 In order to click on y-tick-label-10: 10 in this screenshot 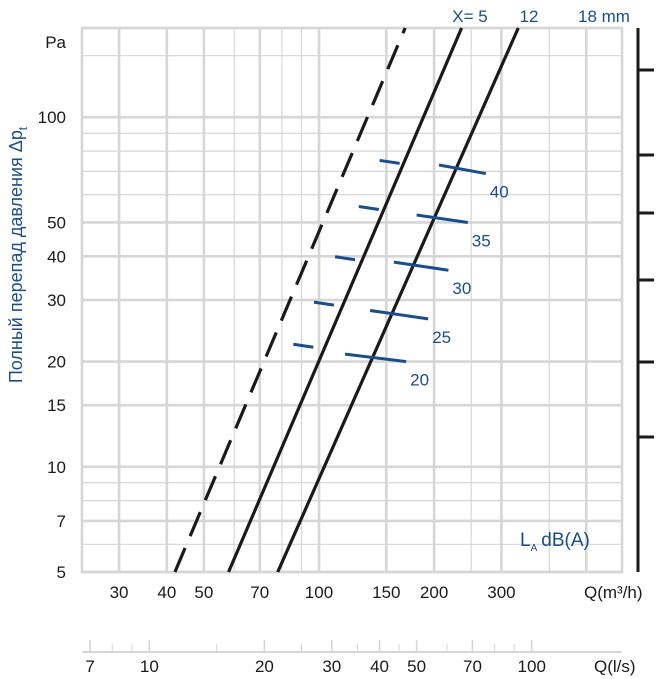, I will do `click(56, 467)`.